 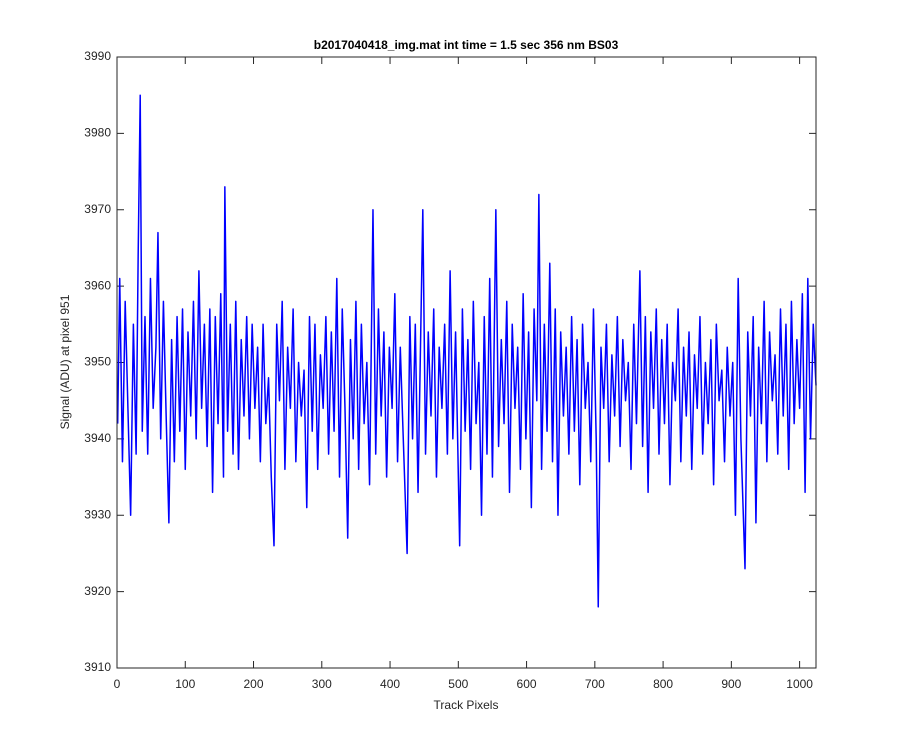 What do you see at coordinates (97, 667) in the screenshot?
I see `y-tick-label: 3910` at bounding box center [97, 667].